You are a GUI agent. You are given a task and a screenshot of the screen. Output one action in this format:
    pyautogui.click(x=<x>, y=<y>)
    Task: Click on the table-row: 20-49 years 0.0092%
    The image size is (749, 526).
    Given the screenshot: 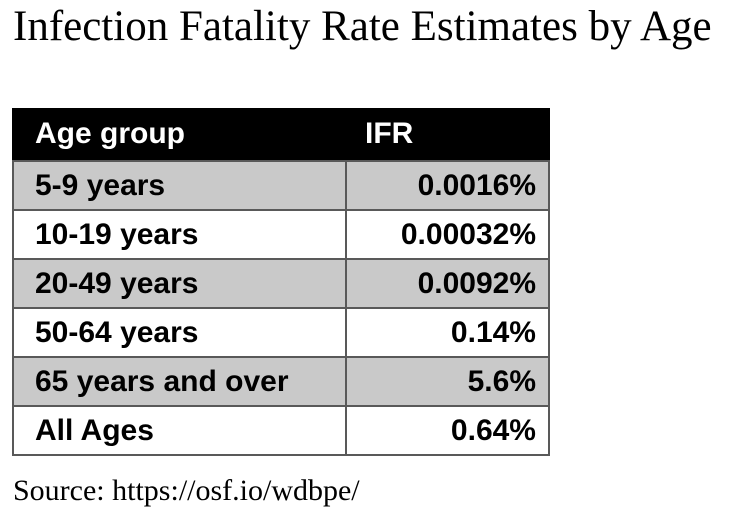 What is the action you would take?
    pyautogui.click(x=281, y=283)
    